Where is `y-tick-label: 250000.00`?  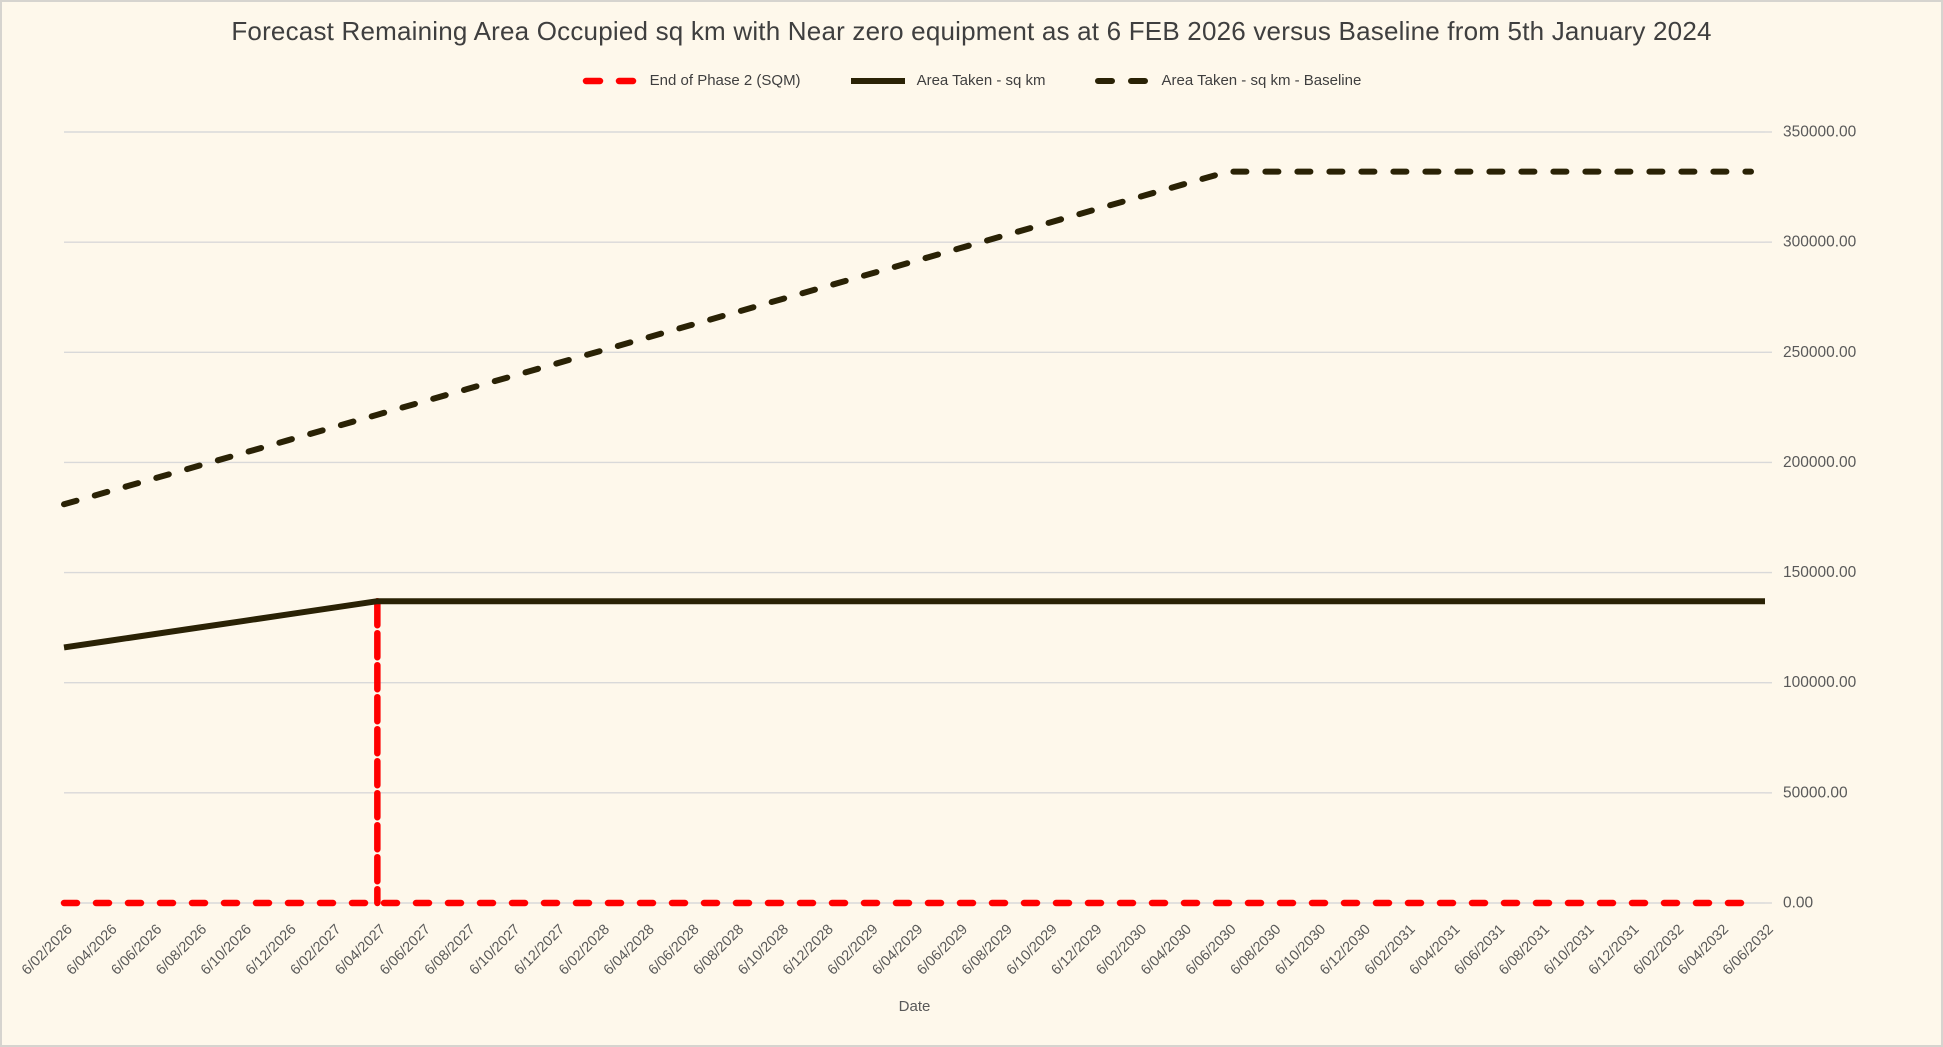 y-tick-label: 250000.00 is located at coordinates (1820, 352).